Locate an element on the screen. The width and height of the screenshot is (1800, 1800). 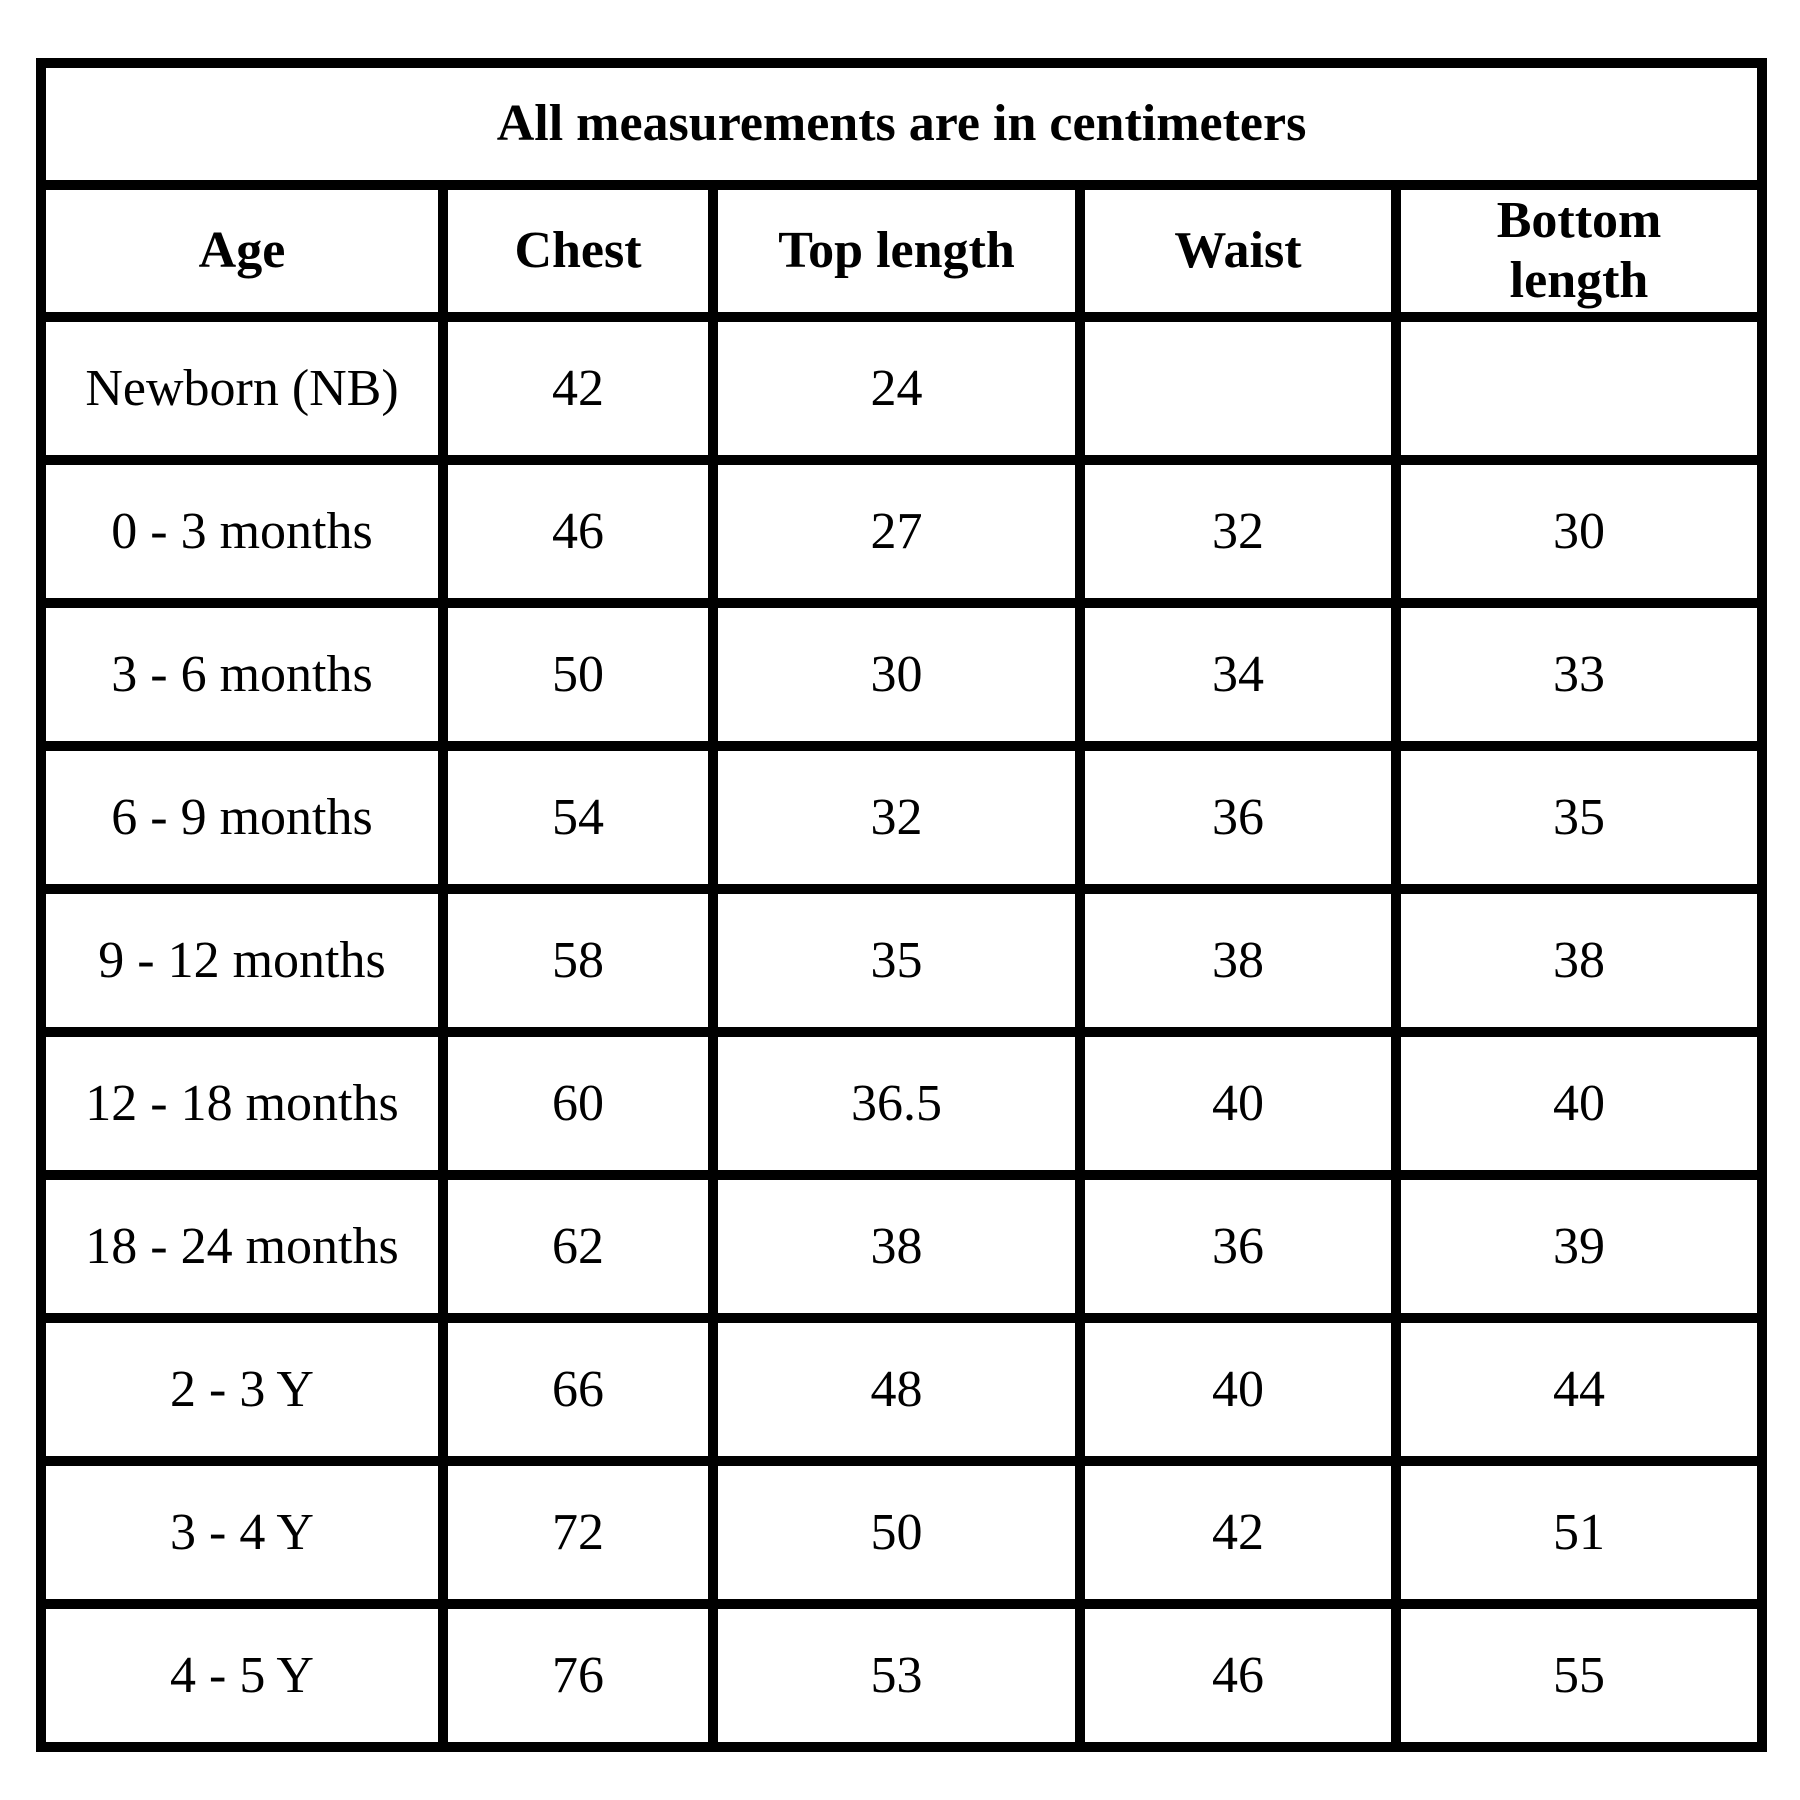
cell-age: 0 - 3 months is located at coordinates (242, 531).